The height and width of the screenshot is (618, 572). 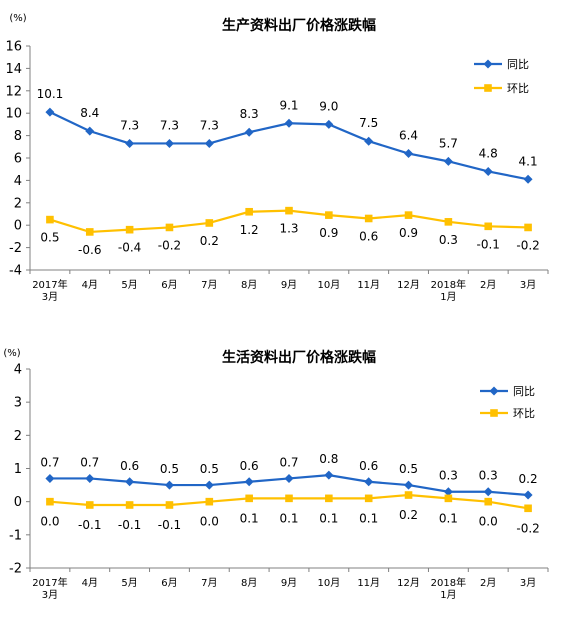 I want to click on x-tick-label: 2018年, so click(x=448, y=284).